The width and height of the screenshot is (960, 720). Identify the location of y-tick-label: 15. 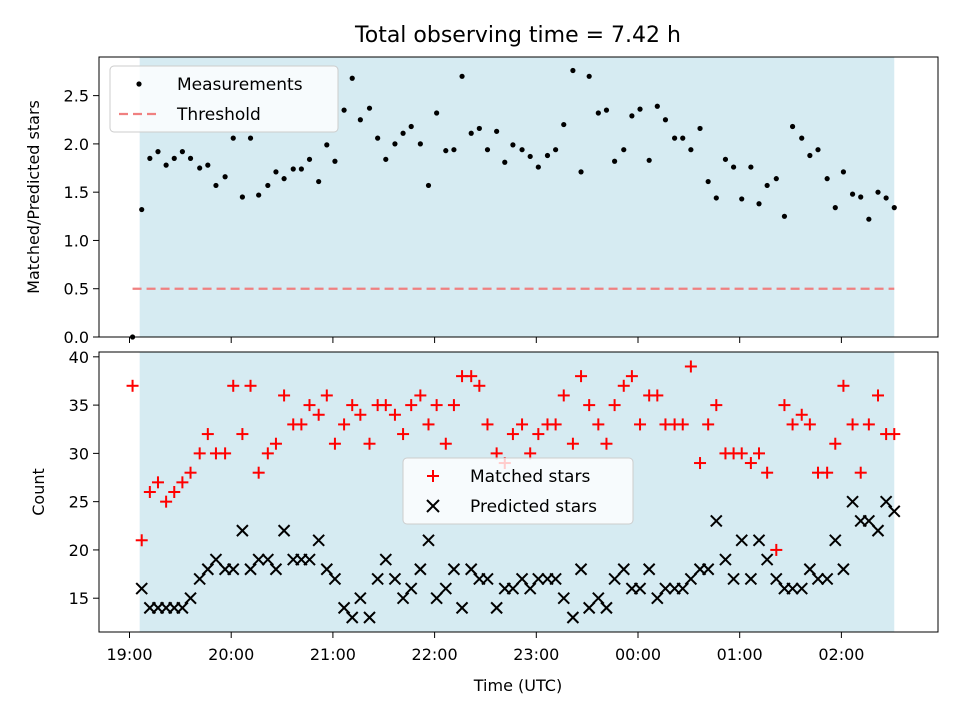
(79, 598).